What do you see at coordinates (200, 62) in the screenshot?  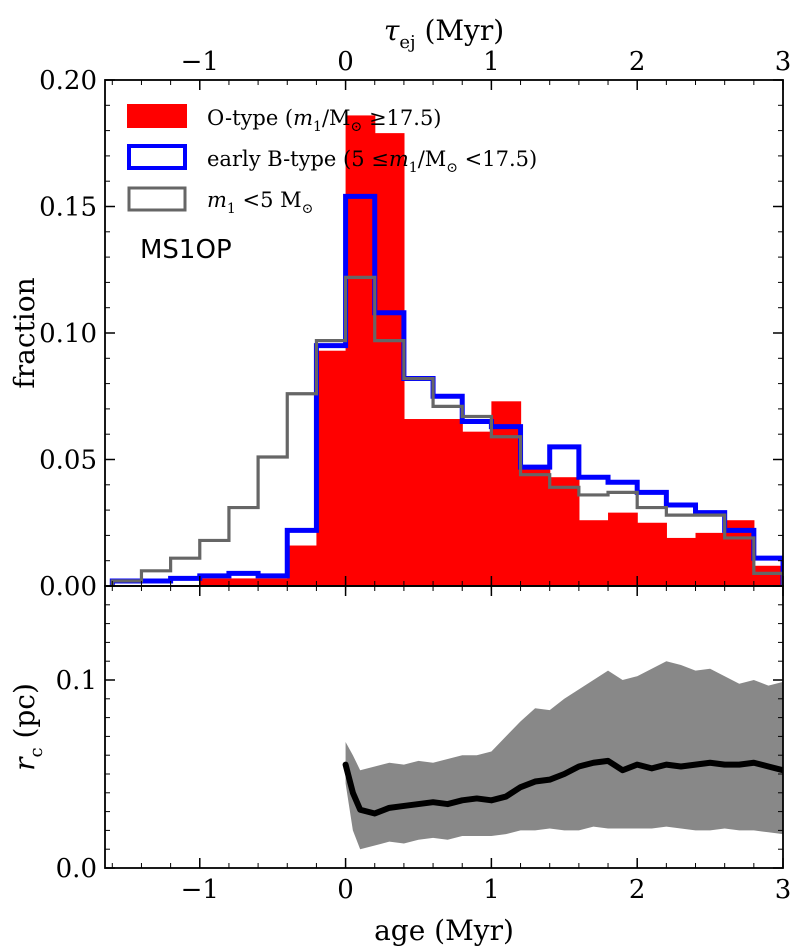 I see `top-x-tick-label: −1` at bounding box center [200, 62].